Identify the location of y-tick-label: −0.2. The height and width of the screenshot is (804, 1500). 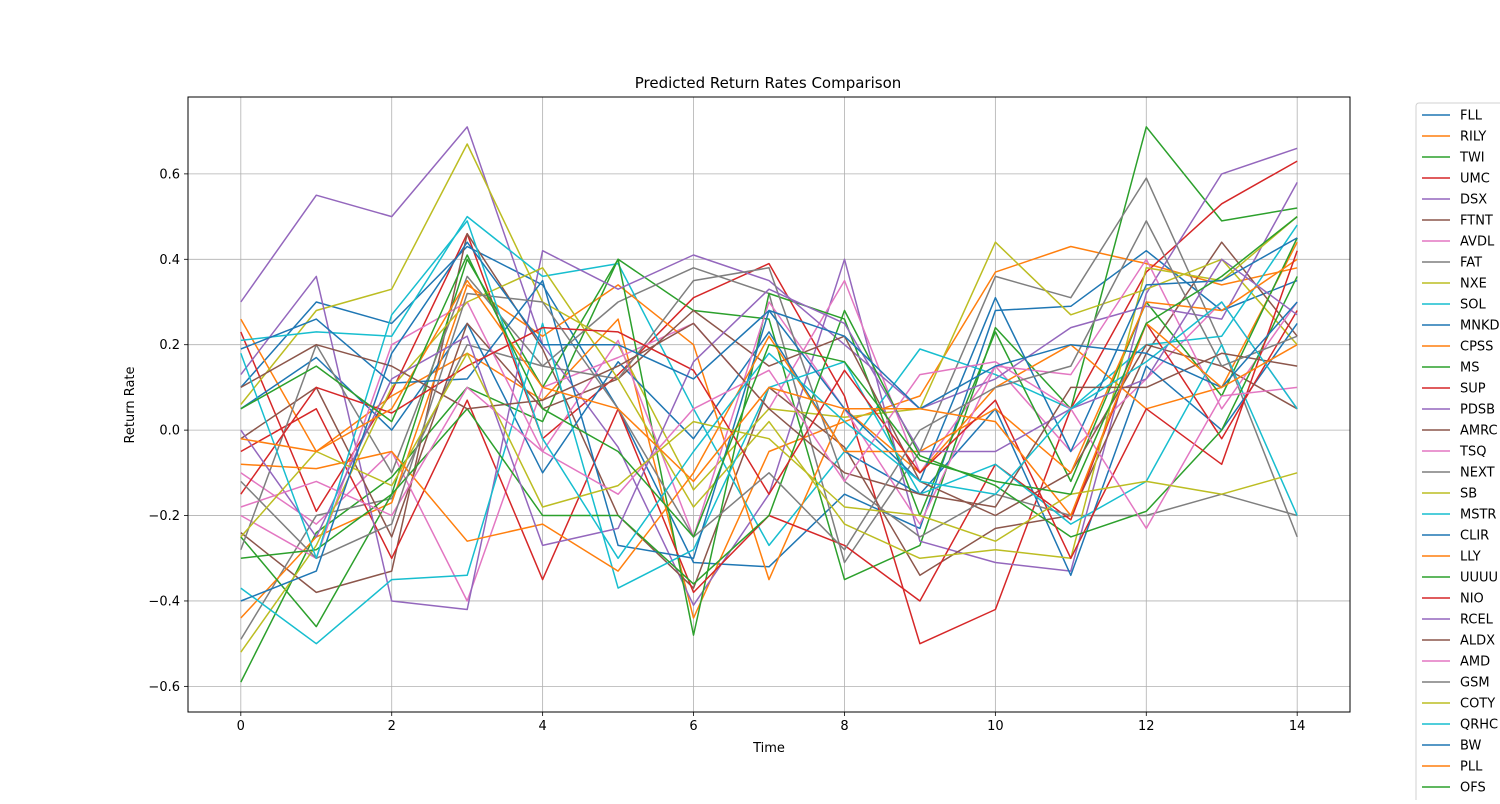
(164, 516).